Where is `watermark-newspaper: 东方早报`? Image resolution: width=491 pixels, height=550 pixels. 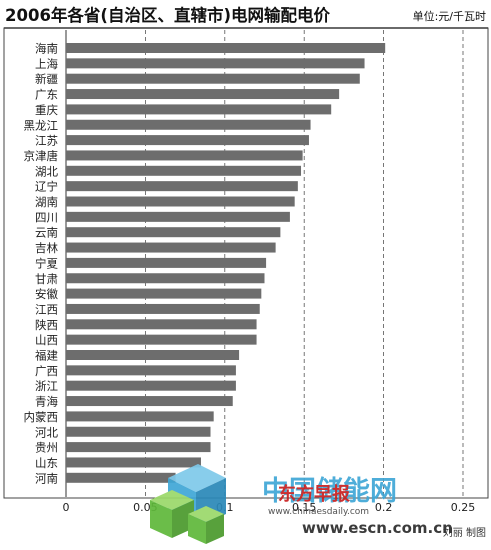
watermark-newspaper: 东方早报 is located at coordinates (314, 494).